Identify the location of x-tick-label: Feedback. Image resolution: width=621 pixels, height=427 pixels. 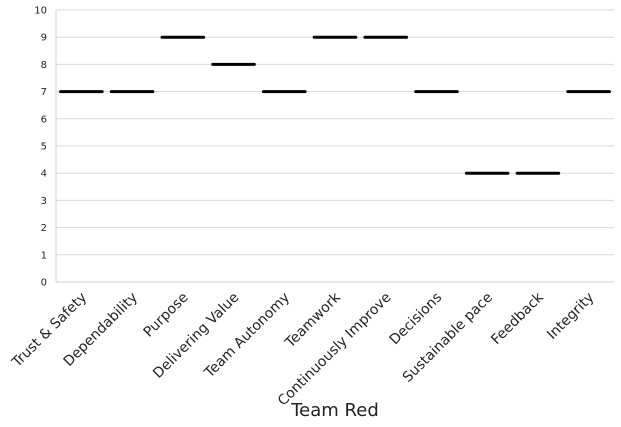
(517, 318).